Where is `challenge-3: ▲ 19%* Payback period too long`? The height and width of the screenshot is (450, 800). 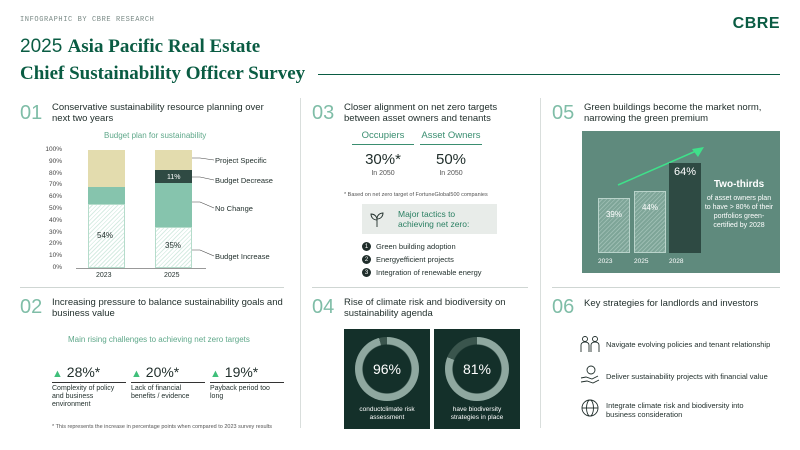 challenge-3: ▲ 19%* Payback period too long is located at coordinates (247, 382).